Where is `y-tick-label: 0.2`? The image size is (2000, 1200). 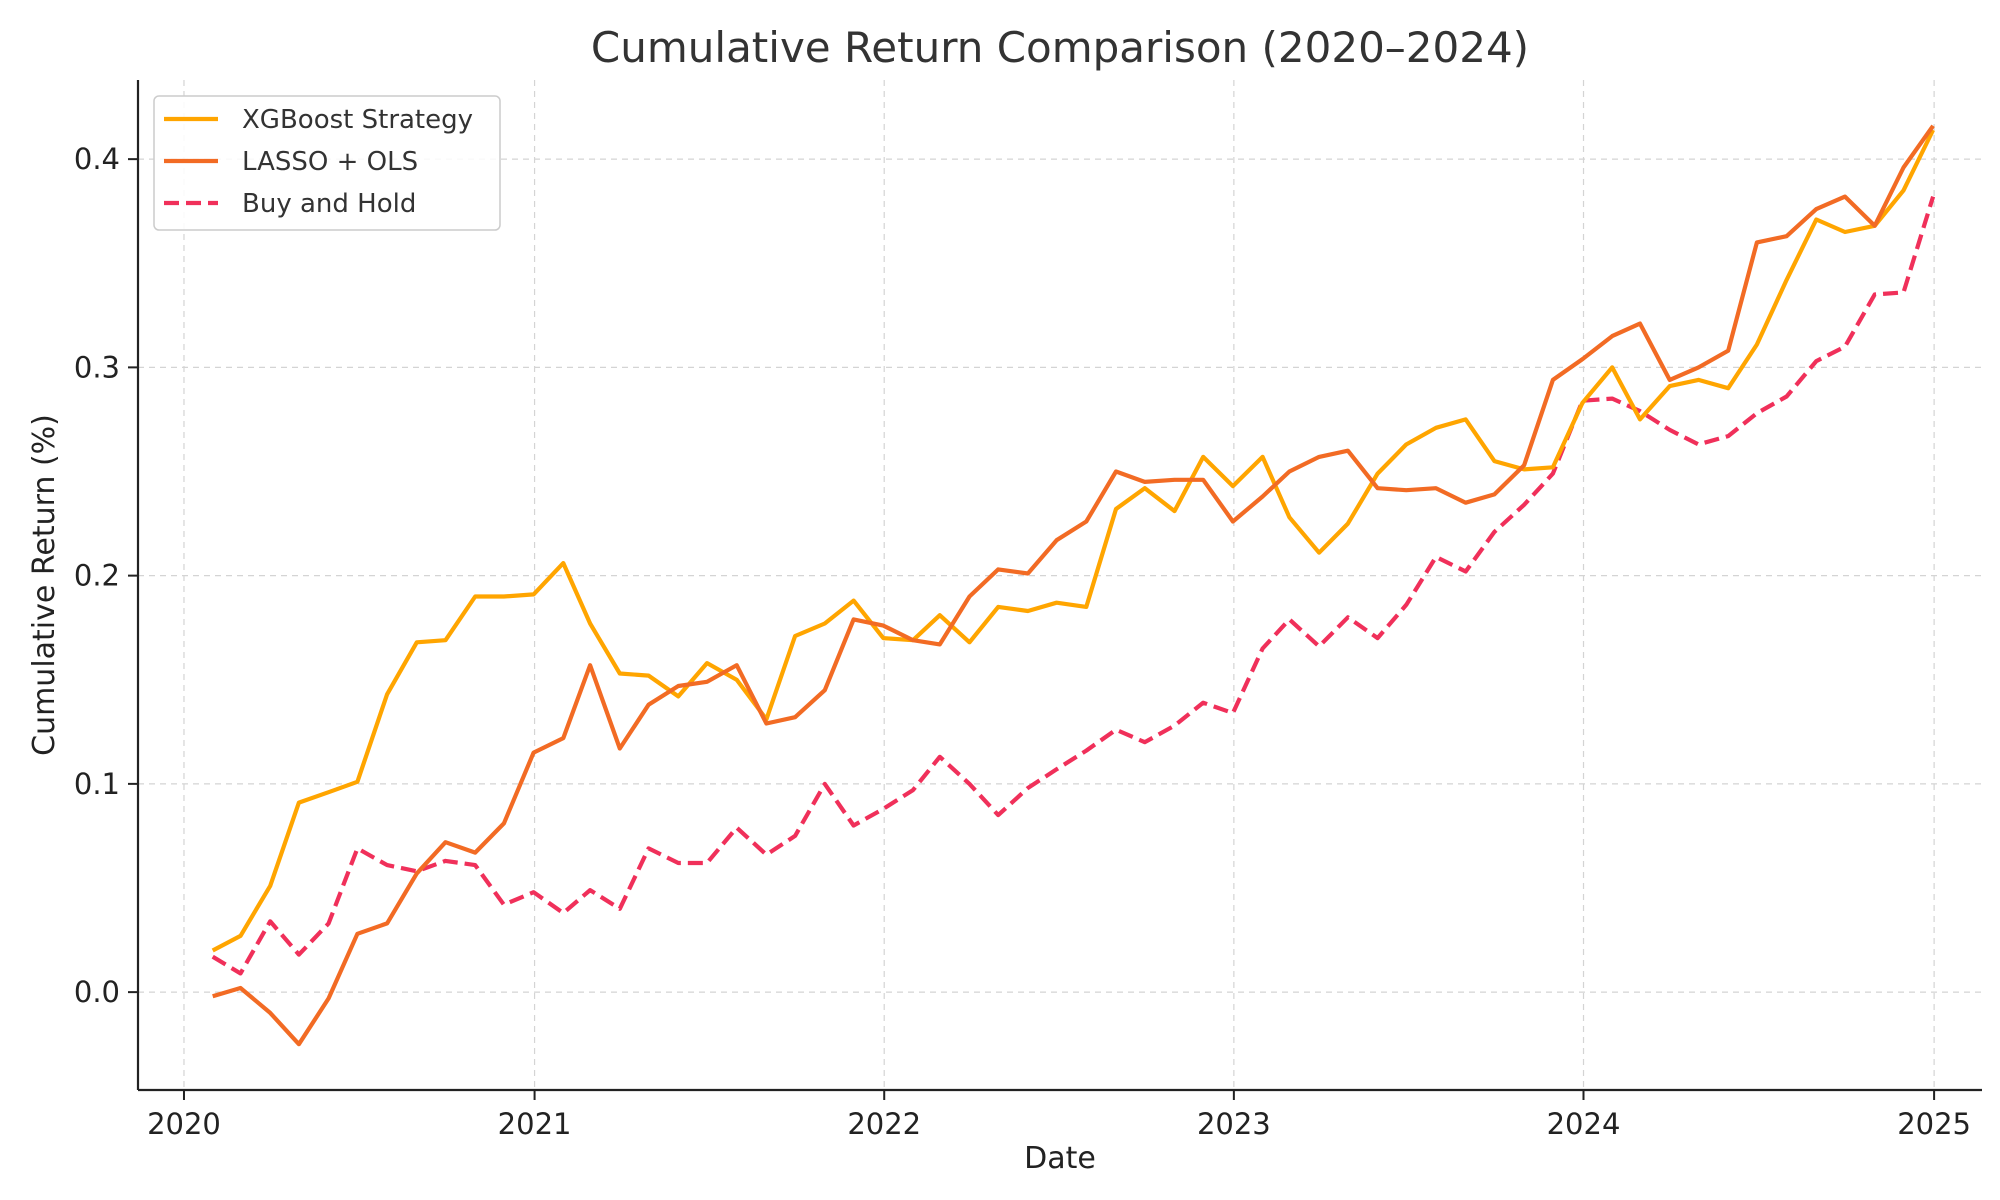
y-tick-label: 0.2 is located at coordinates (97, 576).